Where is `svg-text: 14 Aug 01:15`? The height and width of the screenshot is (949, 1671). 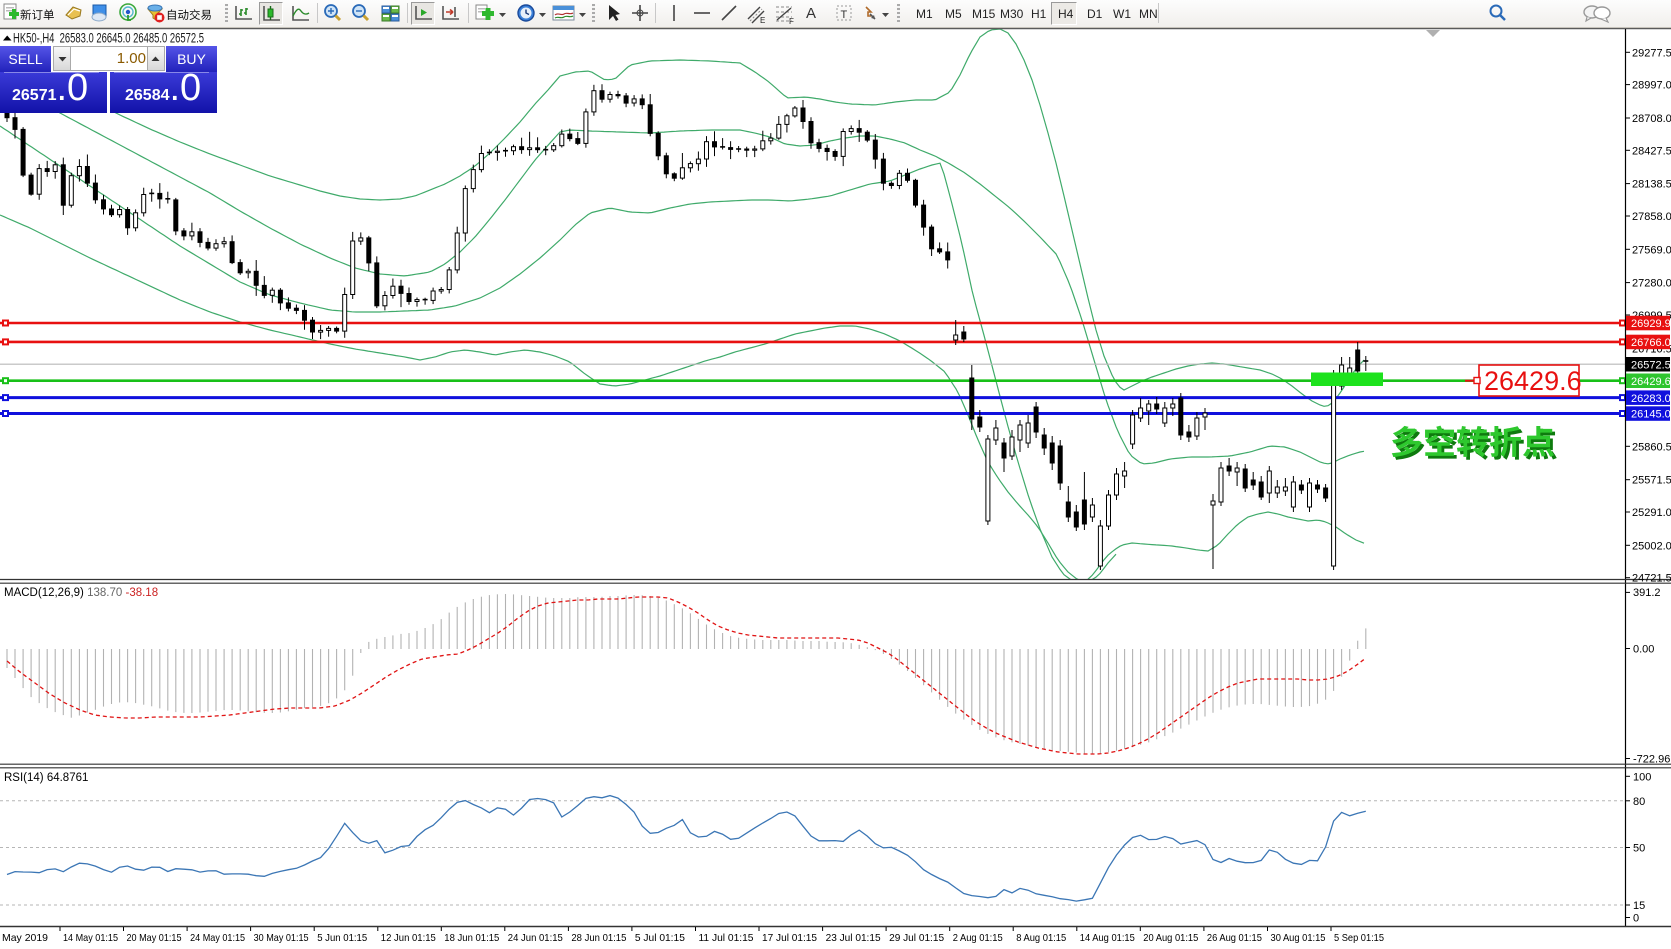
svg-text: 14 Aug 01:15 is located at coordinates (1107, 938).